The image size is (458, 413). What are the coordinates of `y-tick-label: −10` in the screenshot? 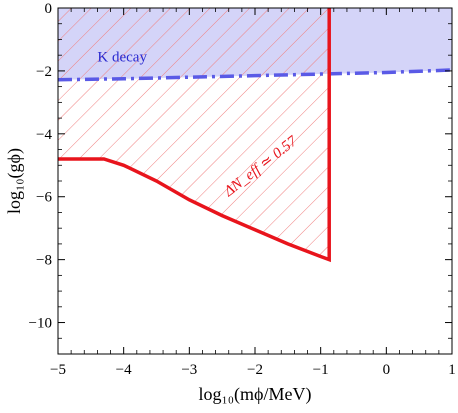 It's located at (40, 324).